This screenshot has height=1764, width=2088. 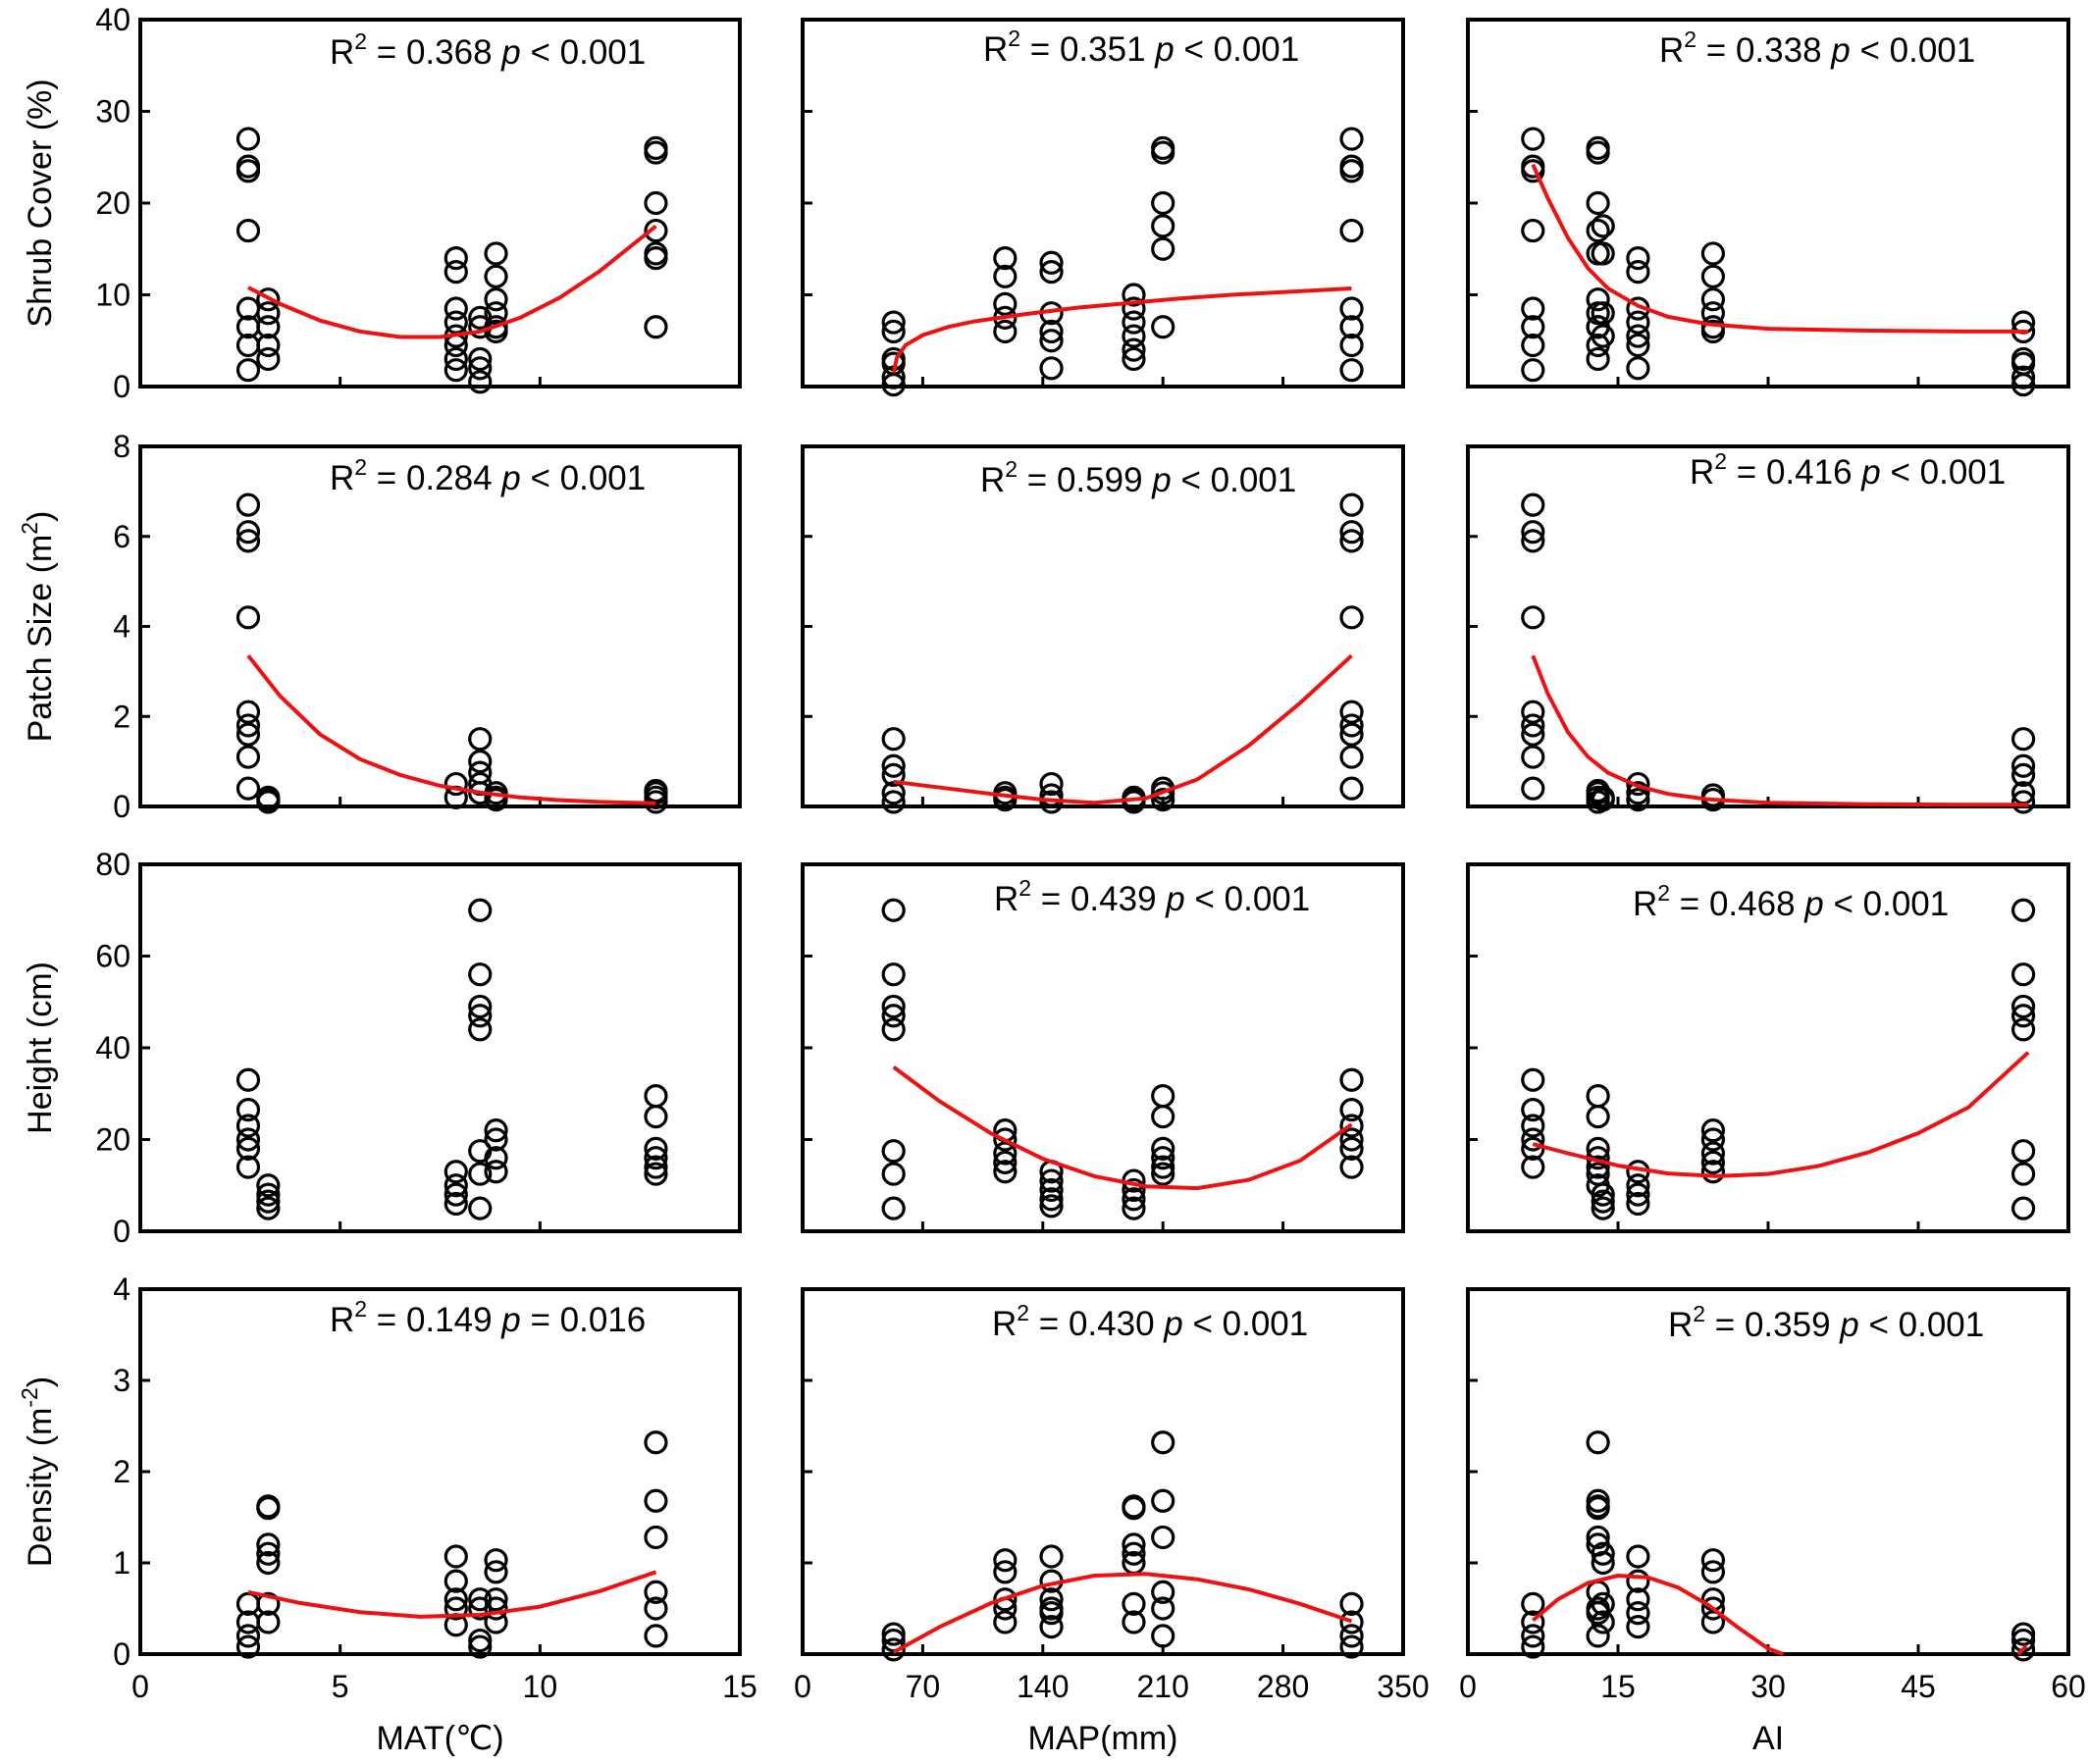 What do you see at coordinates (121, 446) in the screenshot?
I see `y-tick-label: 8` at bounding box center [121, 446].